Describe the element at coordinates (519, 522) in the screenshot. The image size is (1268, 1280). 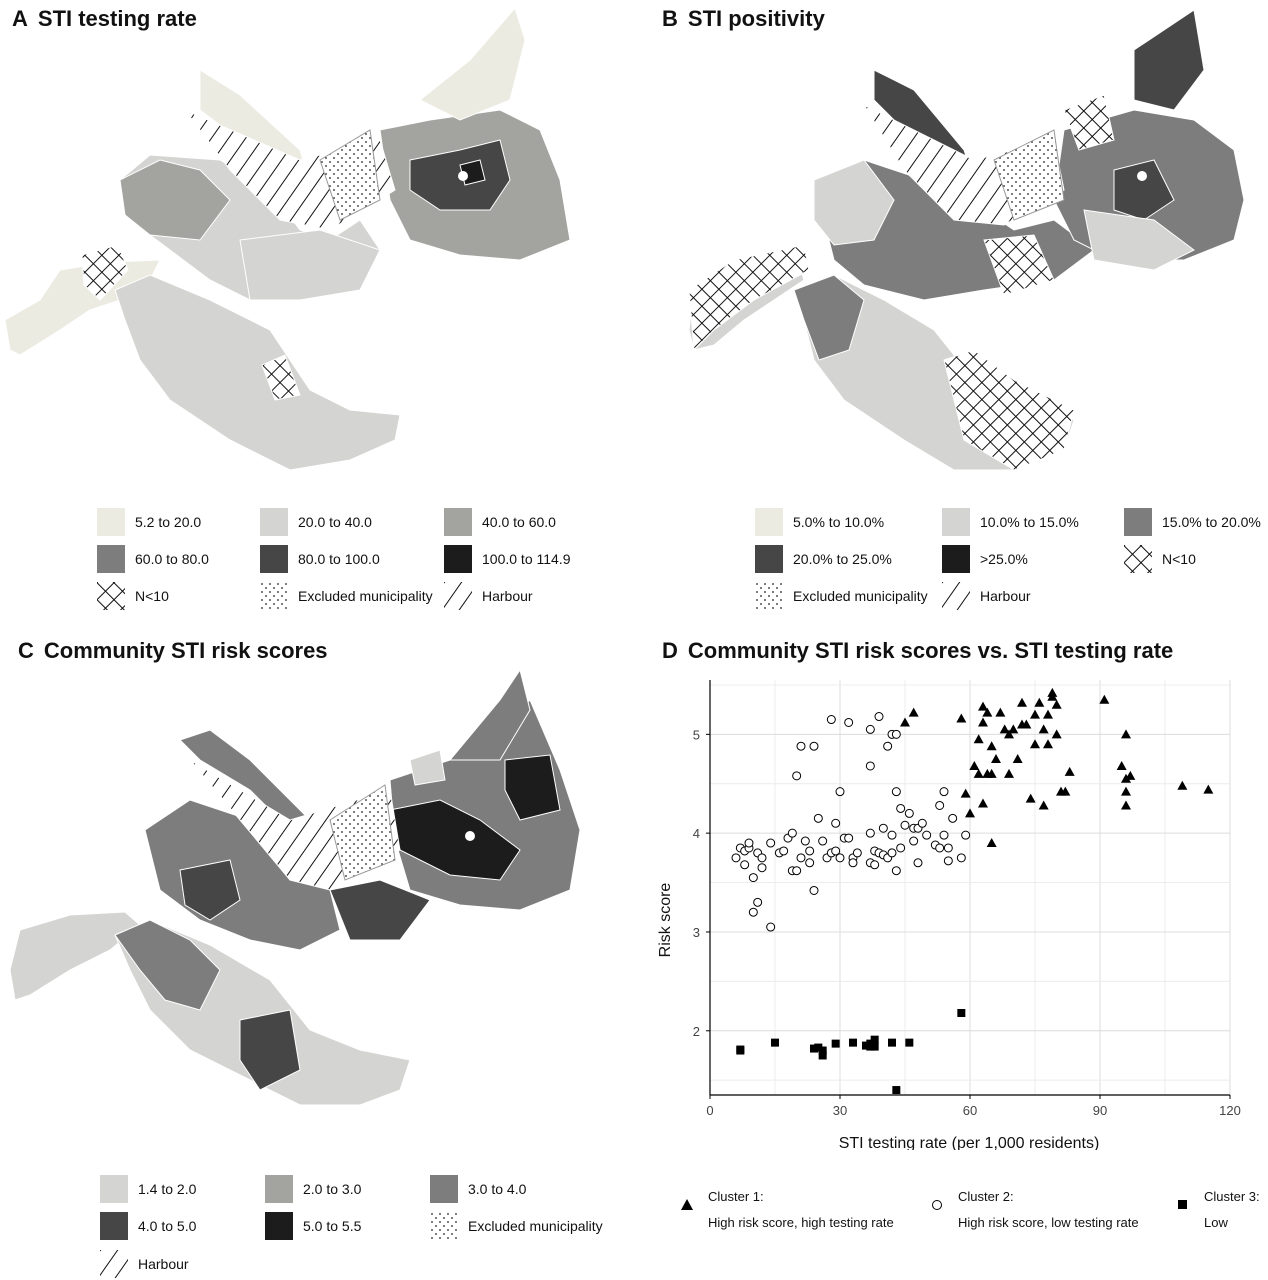
I see `legend-a-label: 40.0 to 60.0` at that location.